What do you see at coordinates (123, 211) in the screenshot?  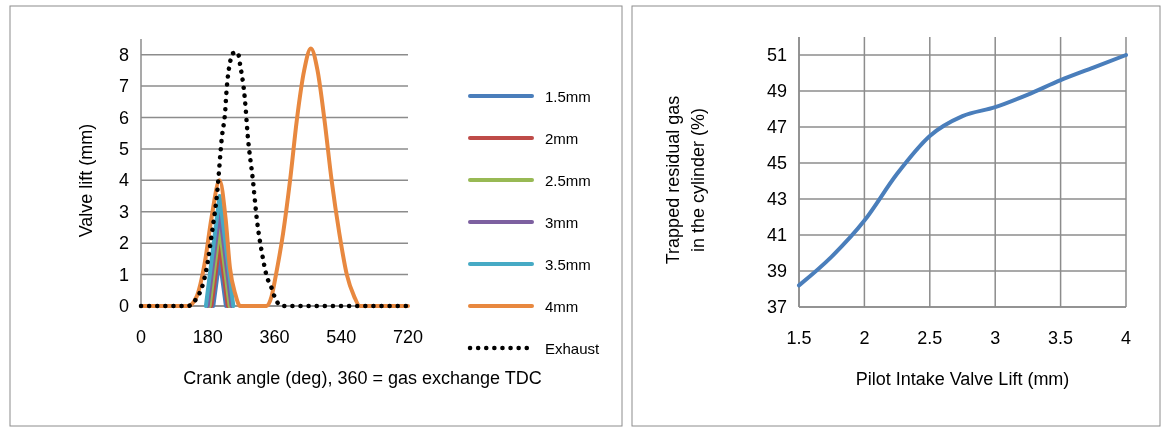 I see `y-tick-label: 3` at bounding box center [123, 211].